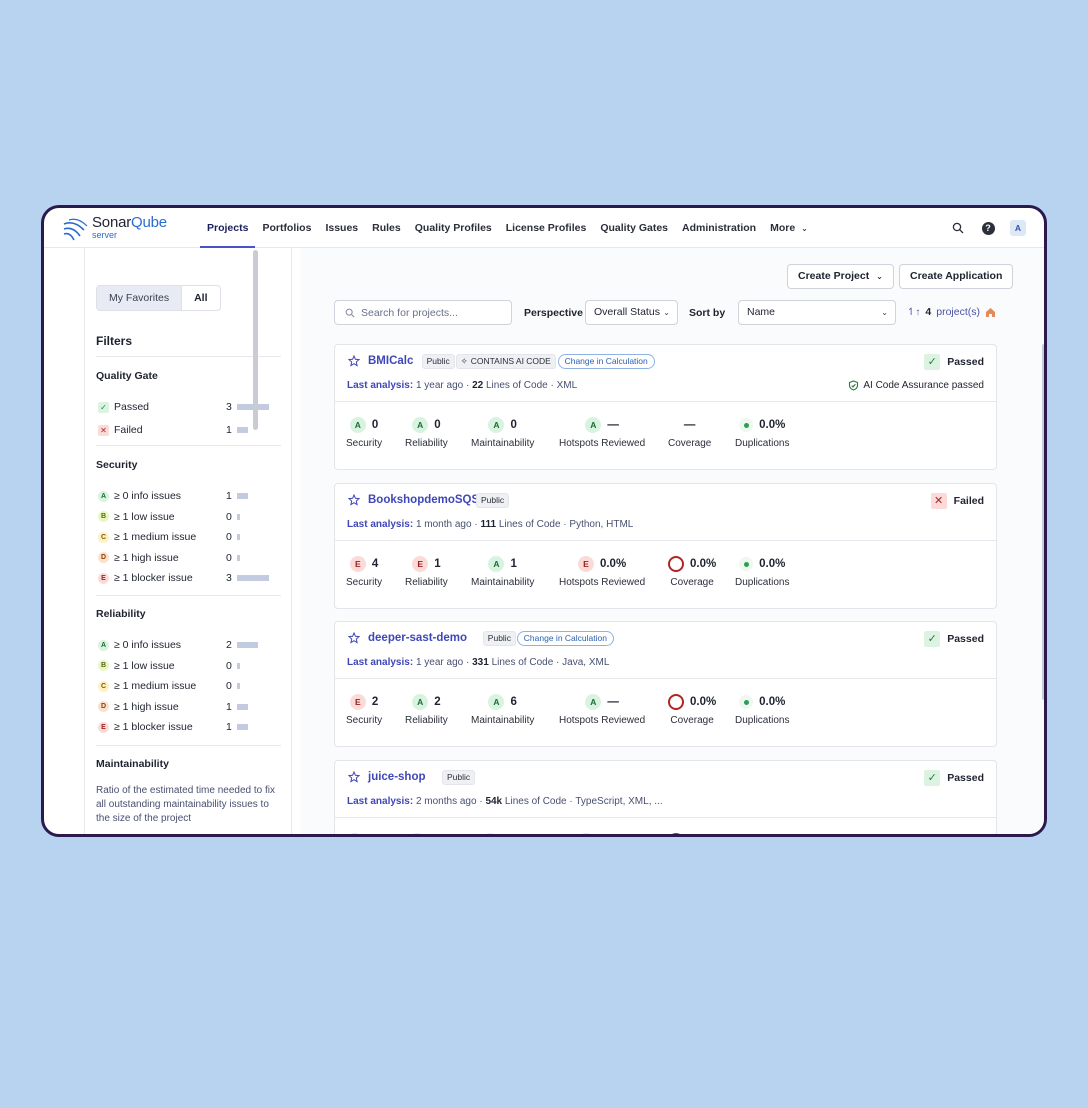 This screenshot has width=1088, height=1108. I want to click on metric-coverage: 0.0% Coverage, so click(692, 710).